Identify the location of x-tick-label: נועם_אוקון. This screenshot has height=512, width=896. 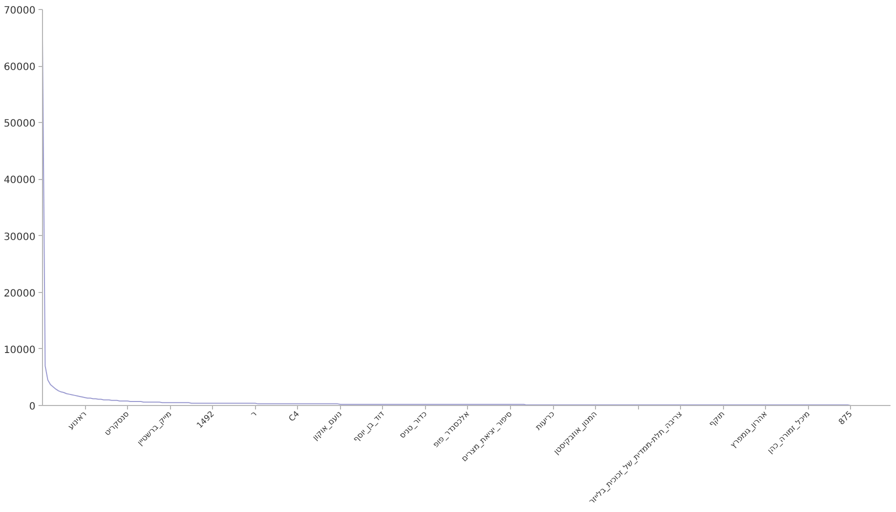
(327, 425).